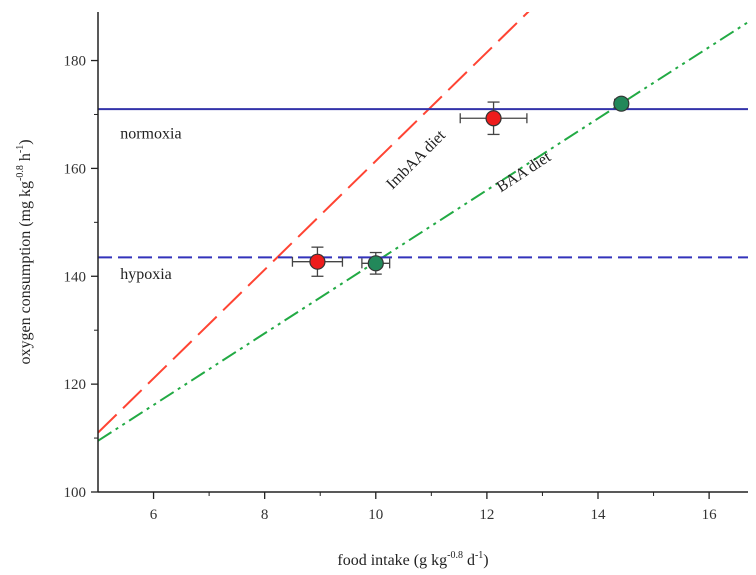 The width and height of the screenshot is (756, 575). What do you see at coordinates (710, 515) in the screenshot?
I see `x-tick-label: 16` at bounding box center [710, 515].